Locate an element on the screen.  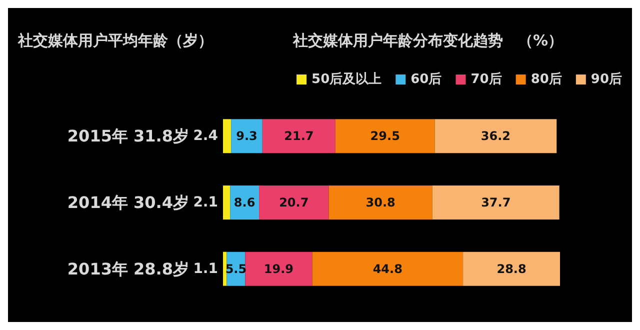
data-label: 2.1 is located at coordinates (205, 202).